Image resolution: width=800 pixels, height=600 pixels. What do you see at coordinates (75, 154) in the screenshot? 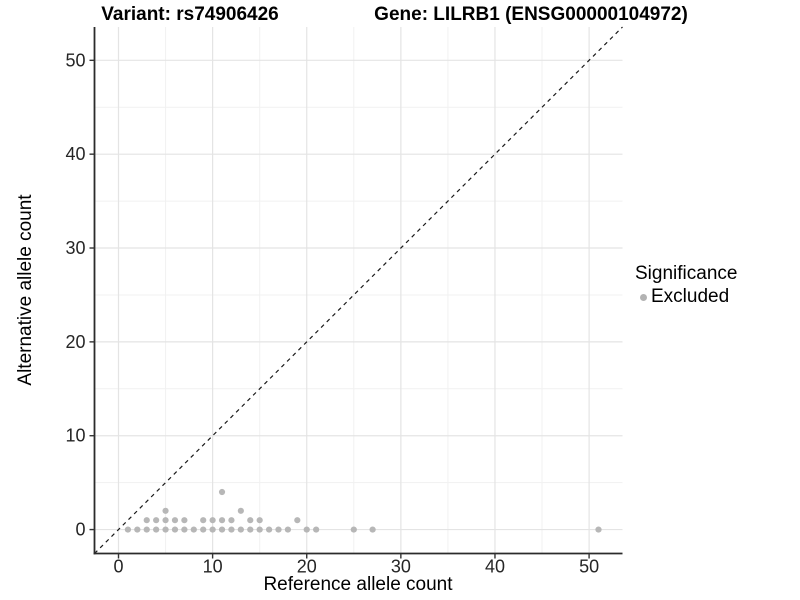
I see `y-tick-label: 40` at bounding box center [75, 154].